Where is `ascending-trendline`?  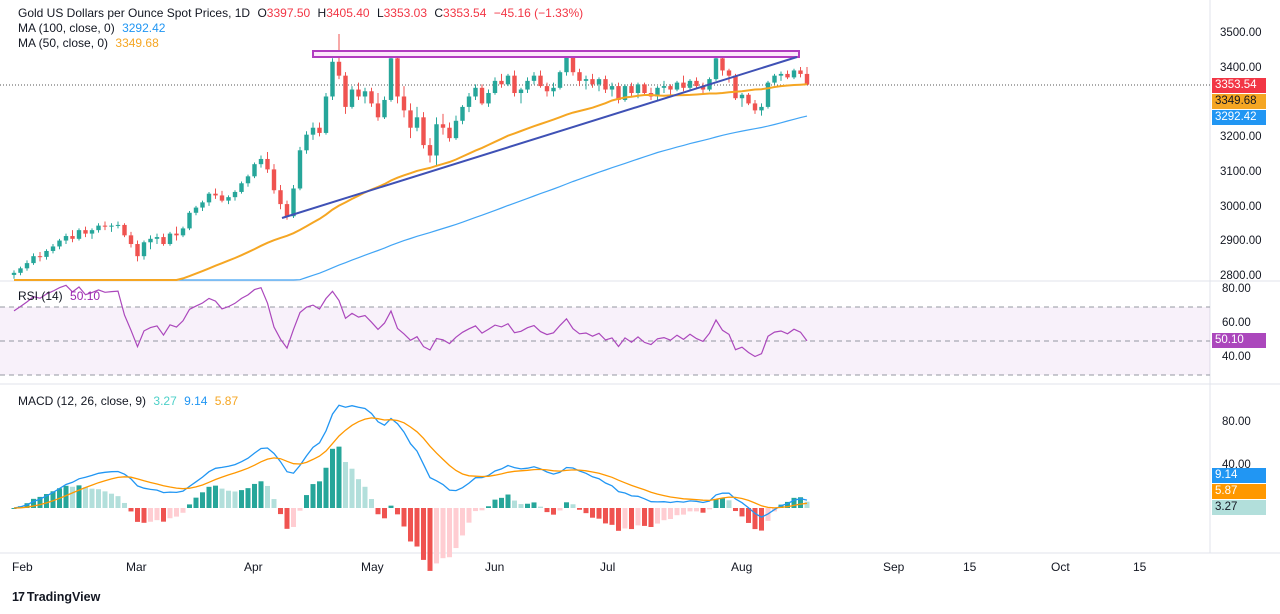
ascending-trendline is located at coordinates (539, 137).